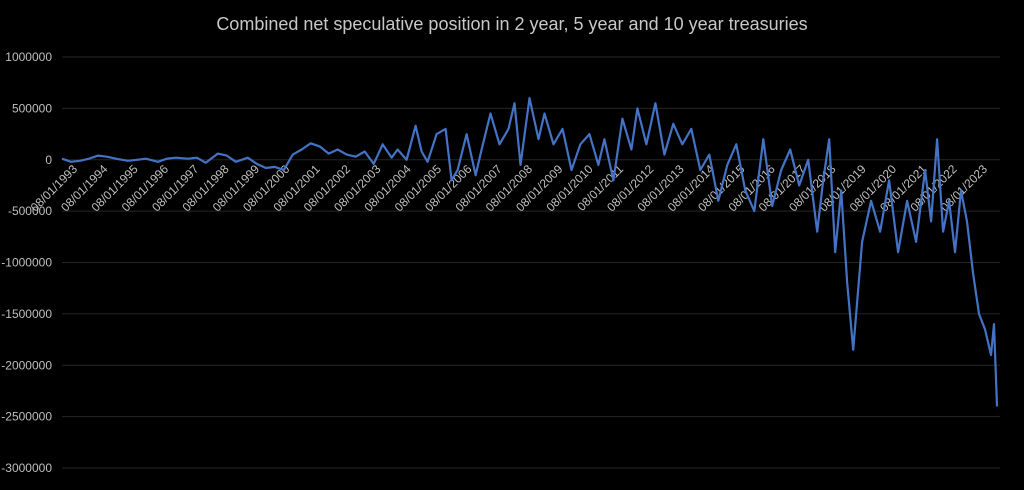 This screenshot has height=490, width=1024. What do you see at coordinates (26, 417) in the screenshot?
I see `y-tick-label: -2500000` at bounding box center [26, 417].